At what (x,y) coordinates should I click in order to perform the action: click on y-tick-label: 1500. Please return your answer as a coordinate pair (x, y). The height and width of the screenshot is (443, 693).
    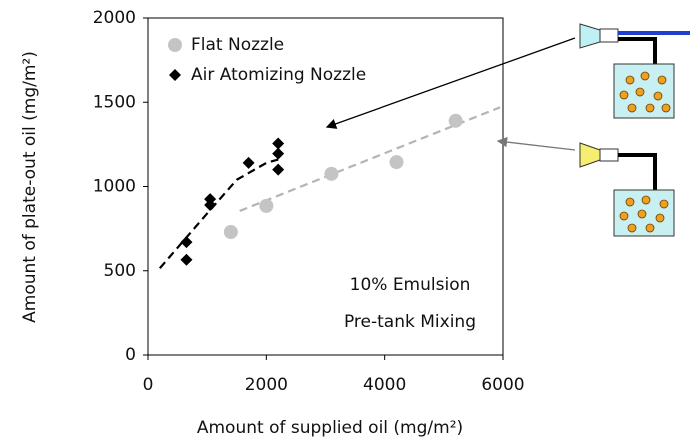
    Looking at the image, I should click on (114, 102).